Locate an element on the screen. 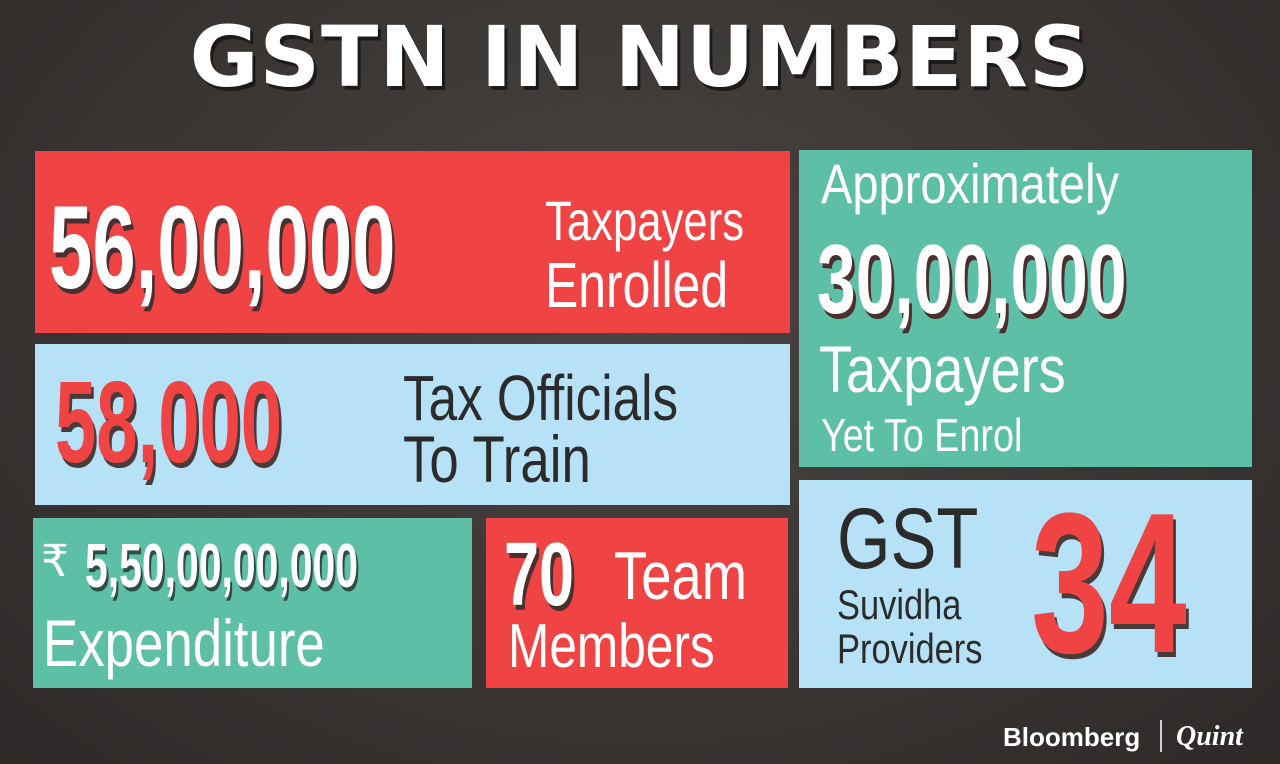 The image size is (1280, 764). tax-officials-line2: To Train is located at coordinates (497, 459).